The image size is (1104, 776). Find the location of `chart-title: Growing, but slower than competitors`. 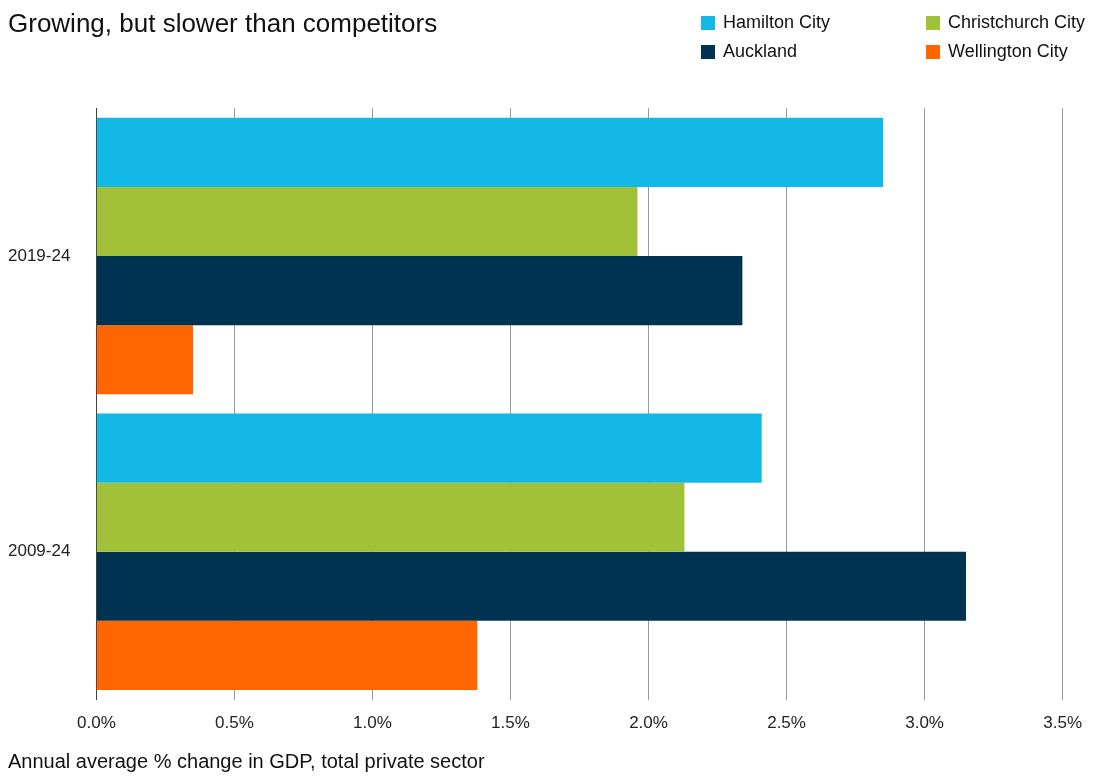

chart-title: Growing, but slower than competitors is located at coordinates (223, 23).